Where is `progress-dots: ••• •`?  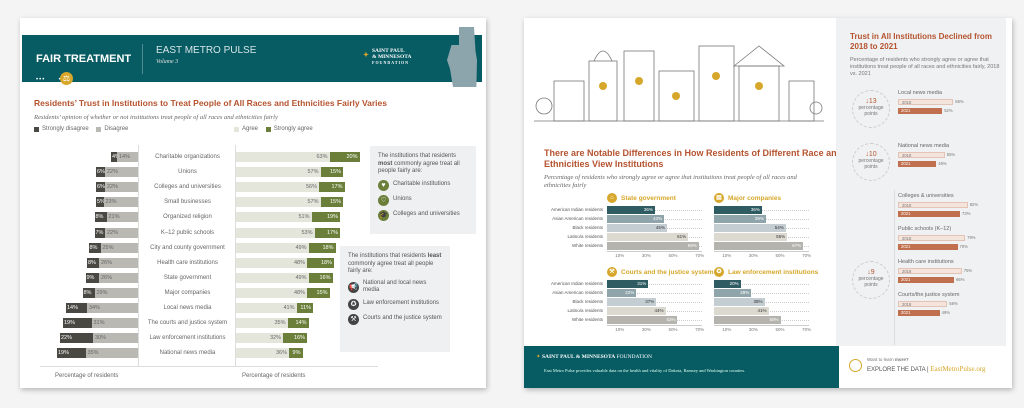 progress-dots: ••• • is located at coordinates (49, 80).